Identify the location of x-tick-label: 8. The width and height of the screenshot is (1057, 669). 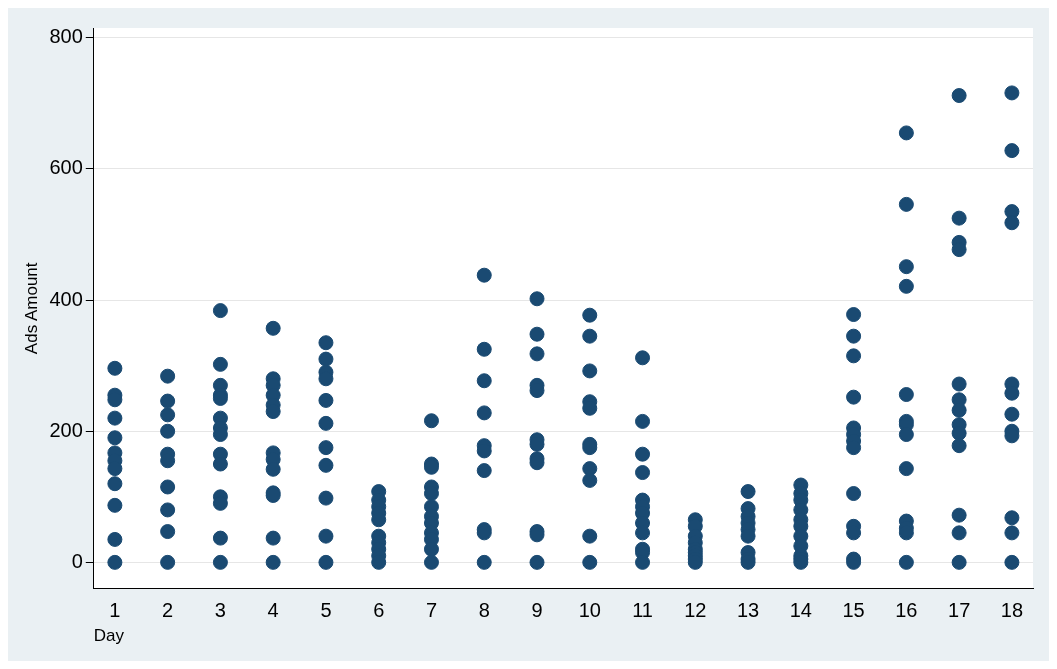
(484, 610).